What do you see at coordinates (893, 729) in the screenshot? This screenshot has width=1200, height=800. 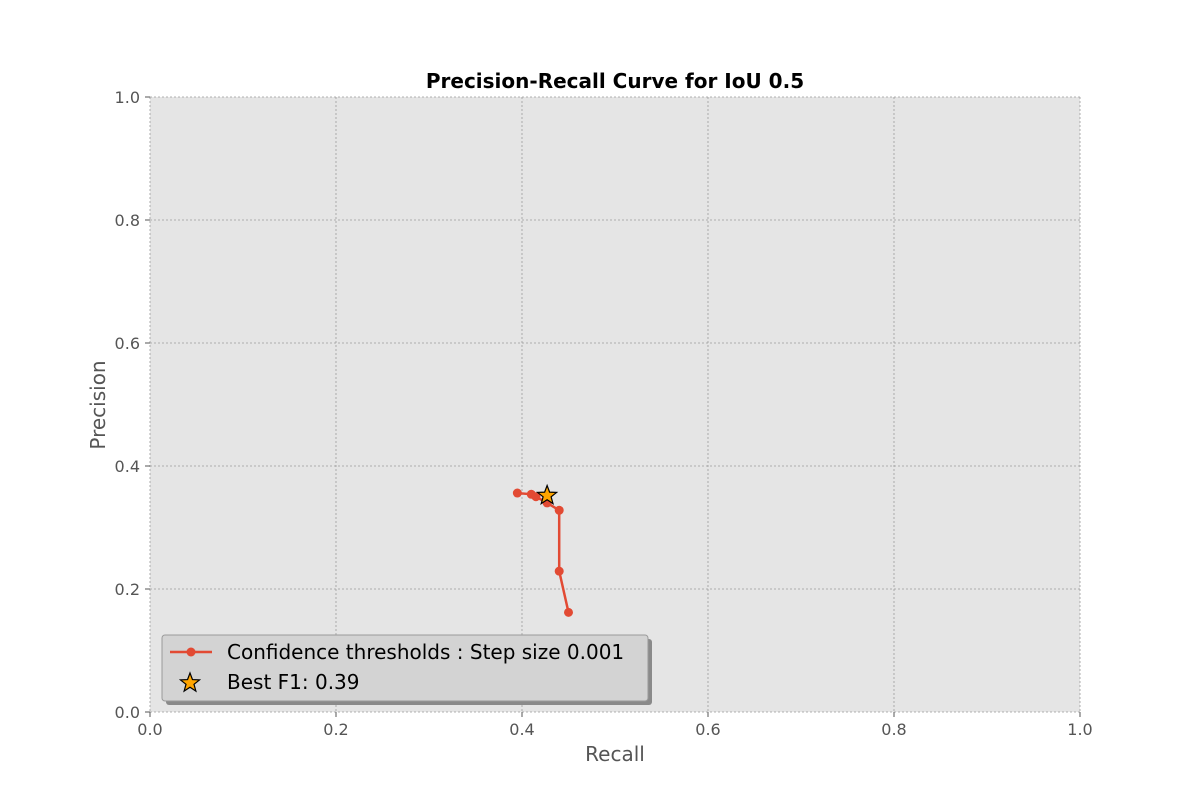 I see `x-tick-label: 0.8` at bounding box center [893, 729].